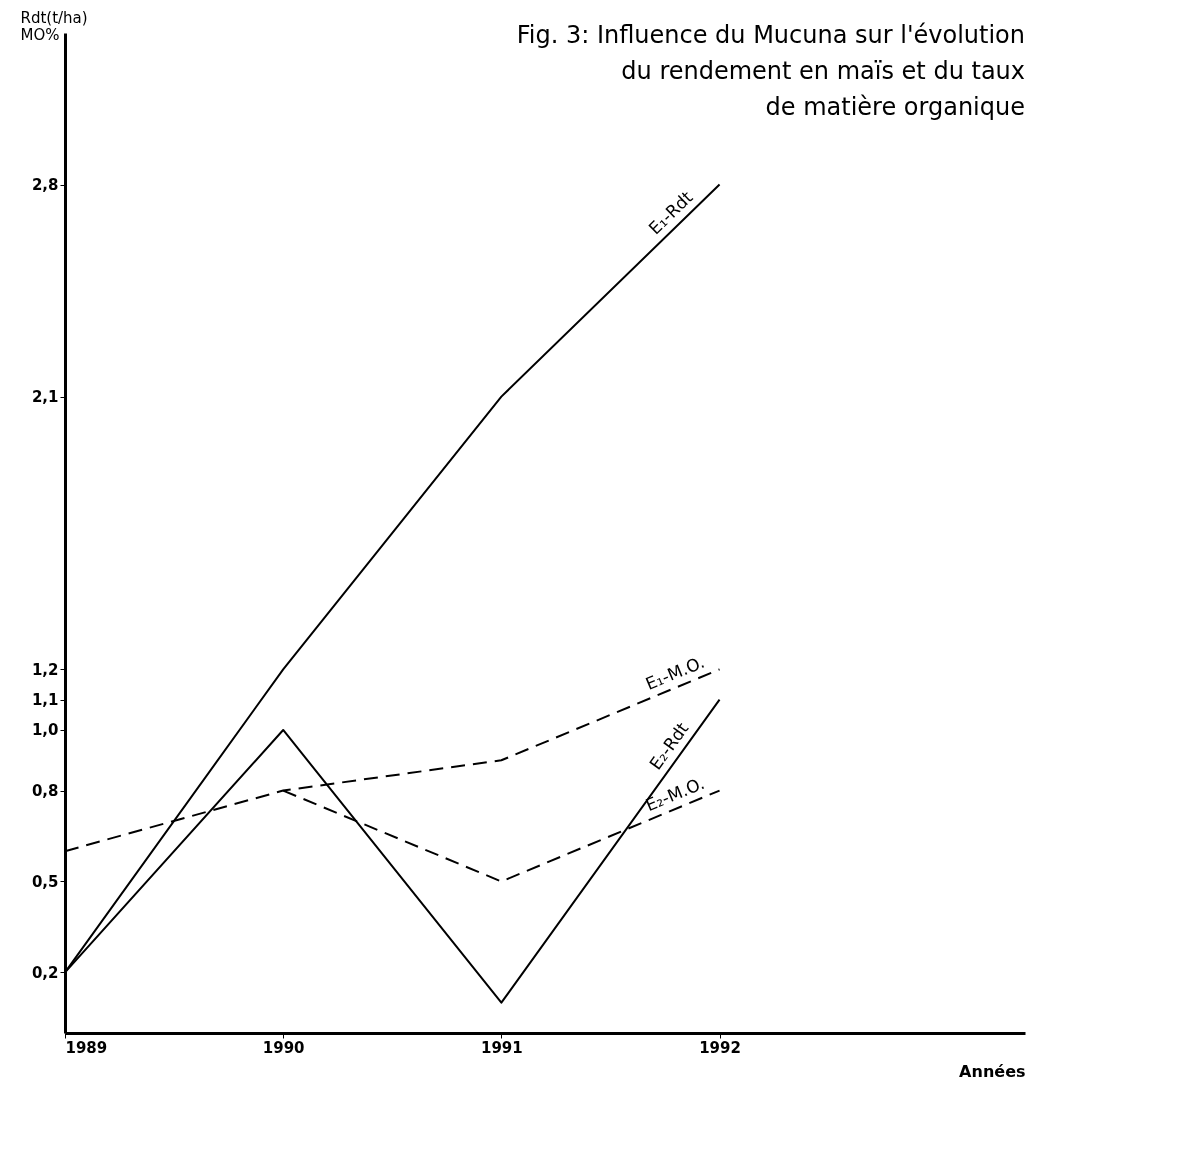  I want to click on y-axis-title: Rdt(t/ha) MO%, so click(54, 26).